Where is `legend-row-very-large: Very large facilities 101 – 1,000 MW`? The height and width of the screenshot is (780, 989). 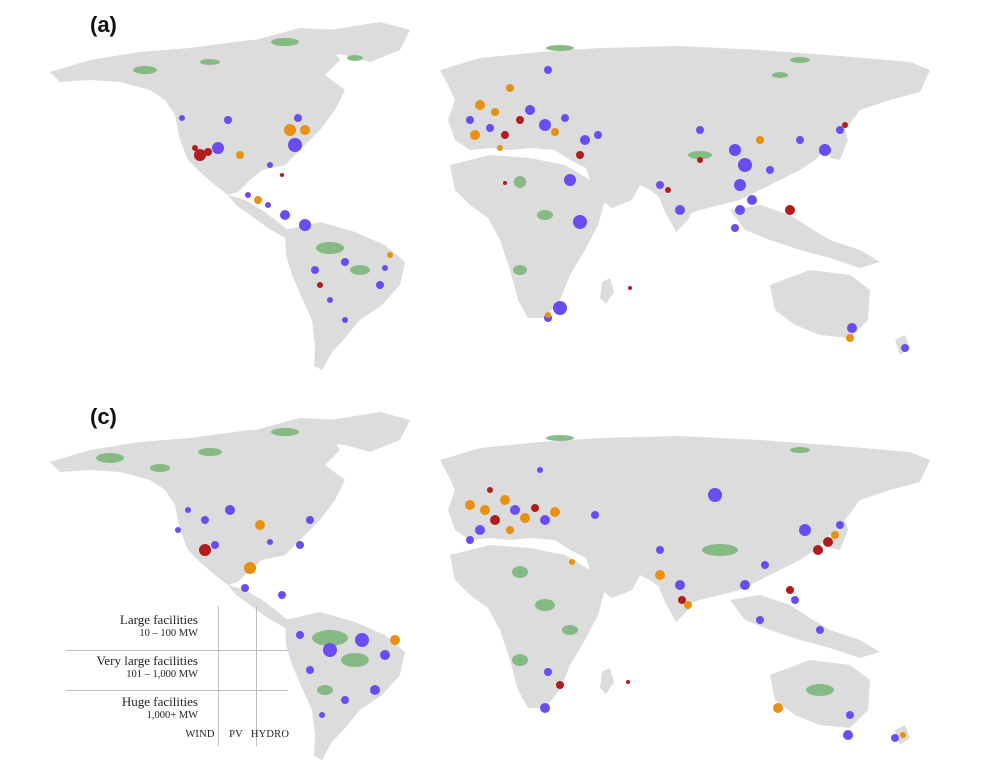
legend-row-very-large: Very large facilities 101 – 1,000 MW is located at coordinates (147, 666).